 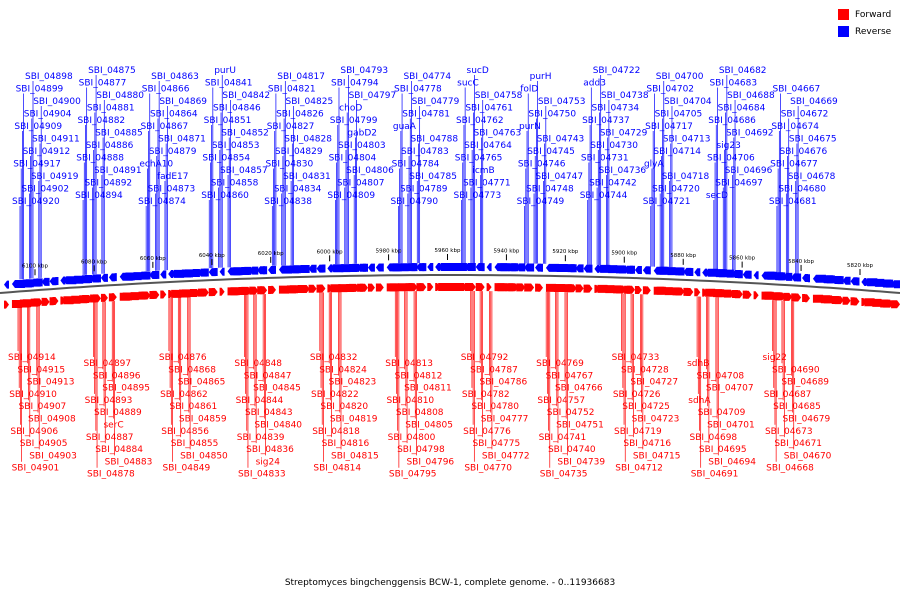 What do you see at coordinates (354, 420) in the screenshot?
I see `gene-label: SBI_04819` at bounding box center [354, 420].